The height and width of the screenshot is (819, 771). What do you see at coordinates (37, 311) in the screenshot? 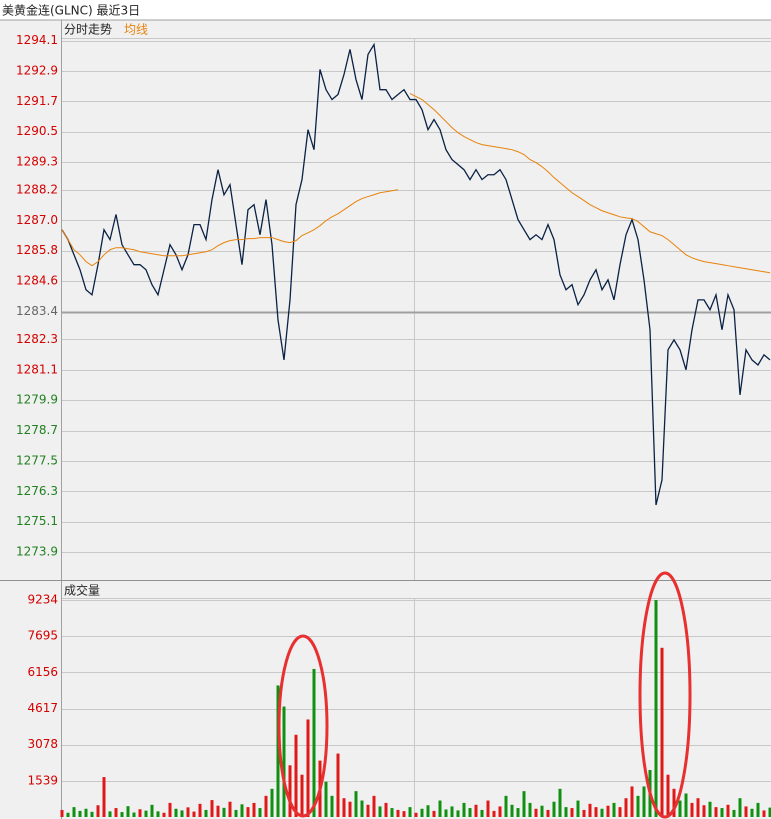
I see `y-tick-label: 1283.4` at bounding box center [37, 311].